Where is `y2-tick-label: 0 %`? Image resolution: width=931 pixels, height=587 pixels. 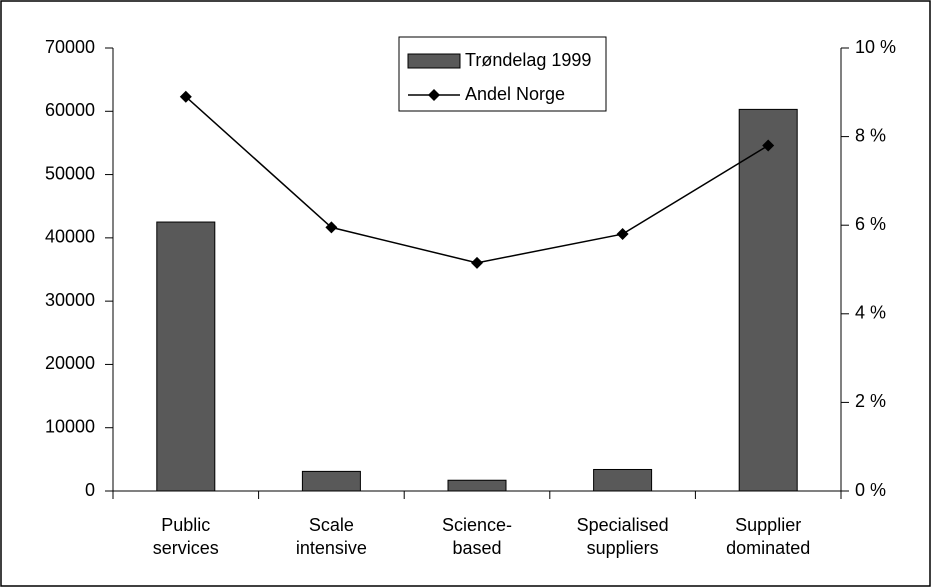
y2-tick-label: 0 % is located at coordinates (870, 490).